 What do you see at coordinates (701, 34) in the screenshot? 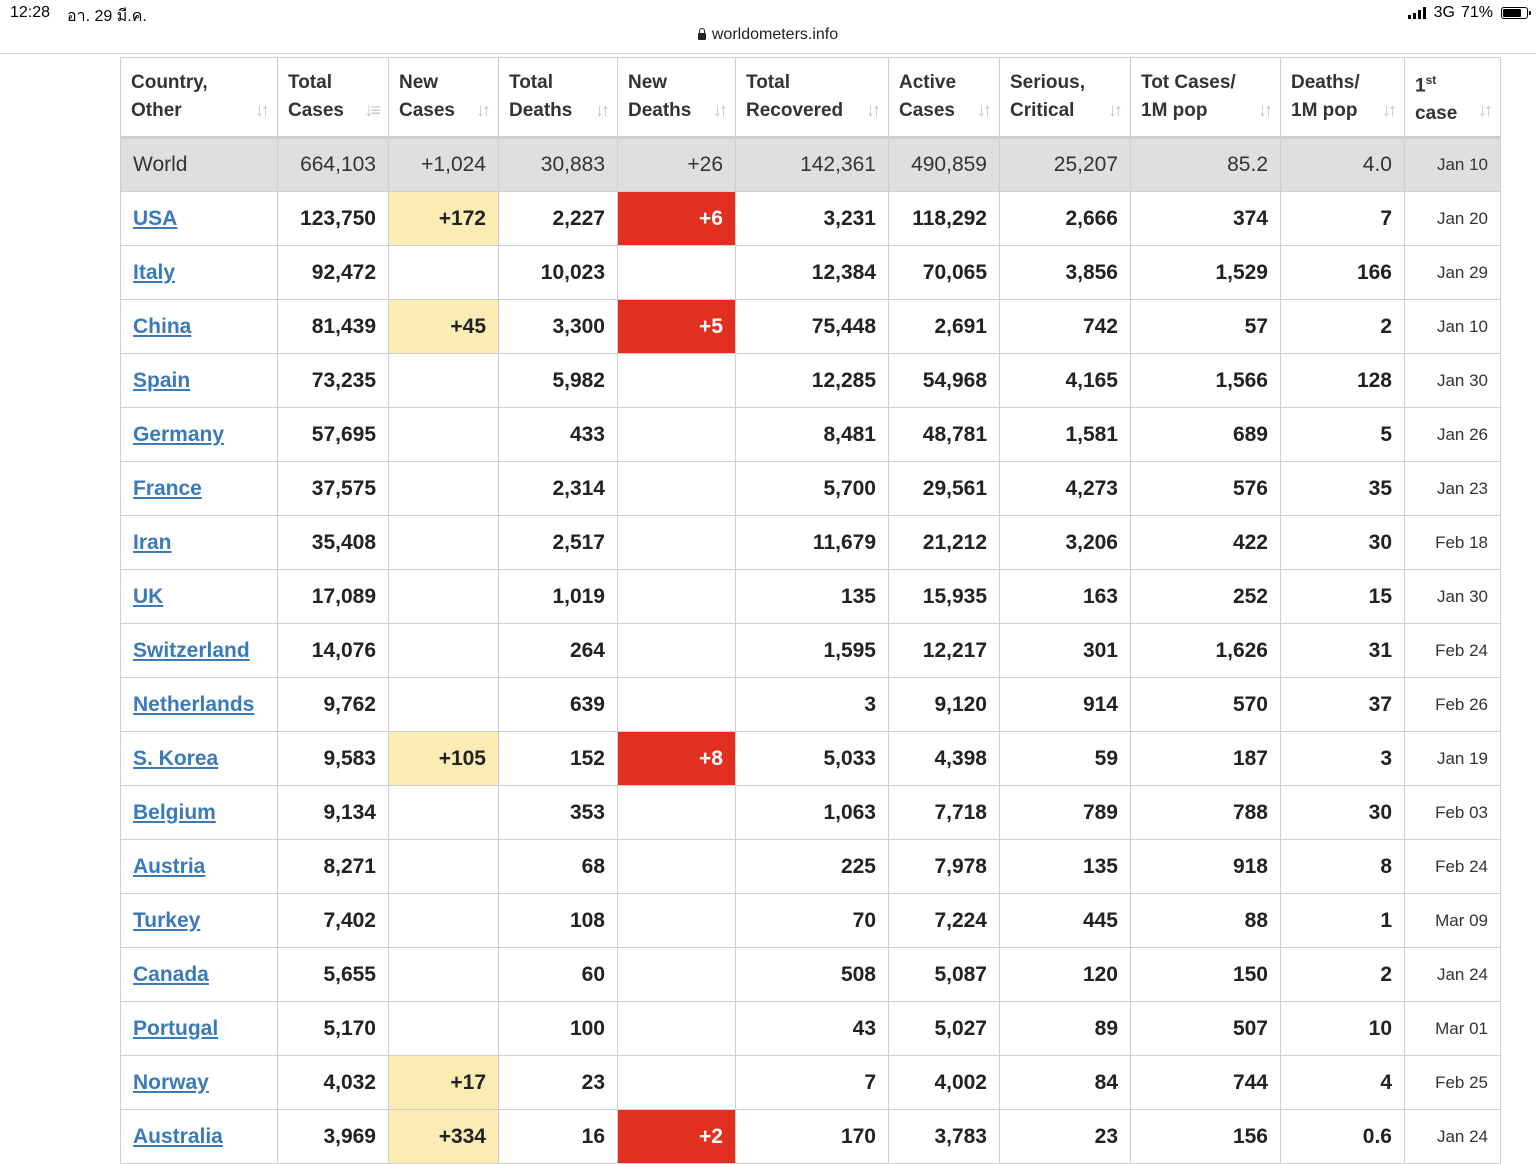
I see `lock-icon` at bounding box center [701, 34].